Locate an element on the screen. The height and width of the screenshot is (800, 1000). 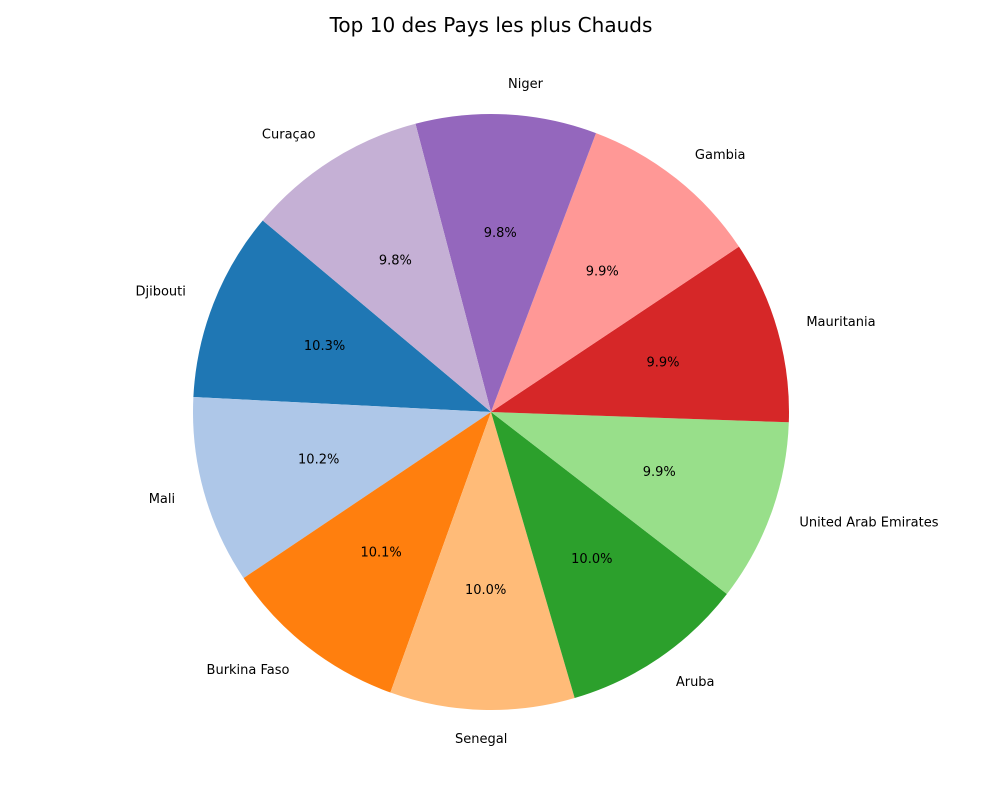
pie-slice-burkina-faso is located at coordinates (367, 552).